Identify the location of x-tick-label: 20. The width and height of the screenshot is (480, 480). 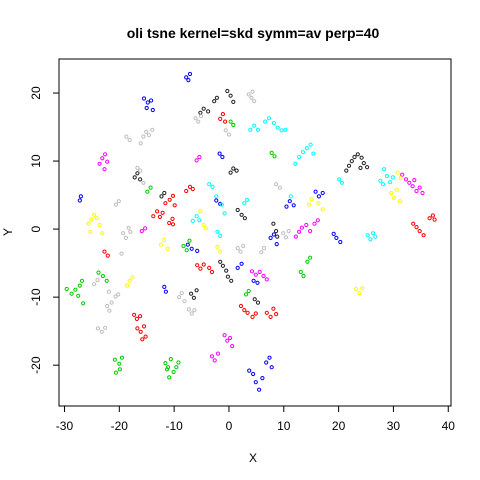
(339, 426).